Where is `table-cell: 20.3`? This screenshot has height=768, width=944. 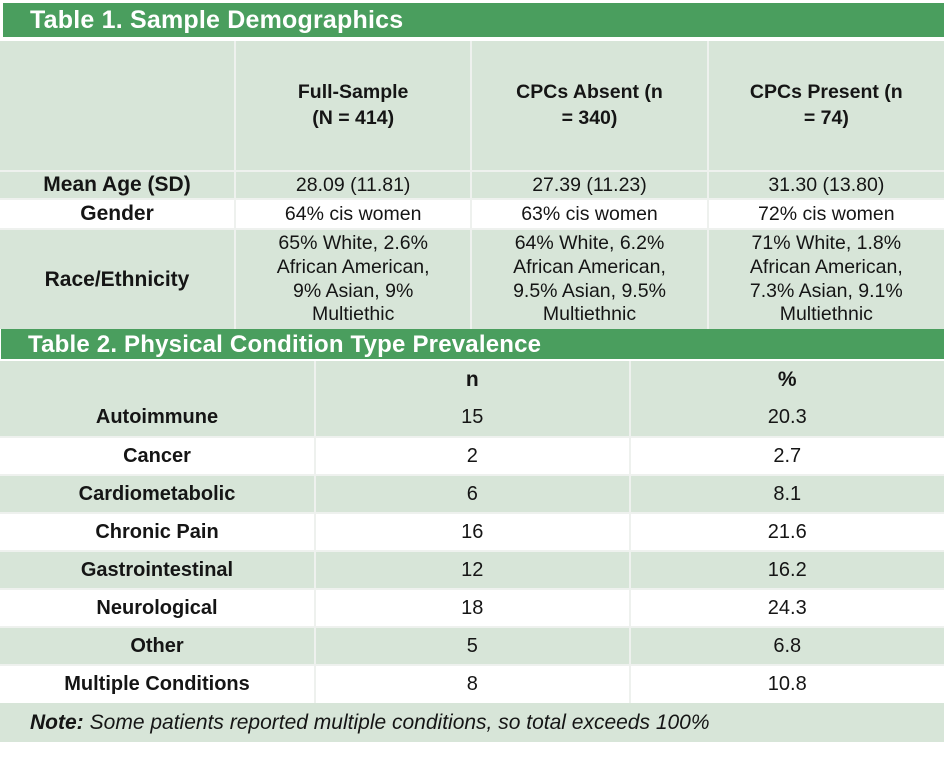
table-cell: 20.3 is located at coordinates (786, 418).